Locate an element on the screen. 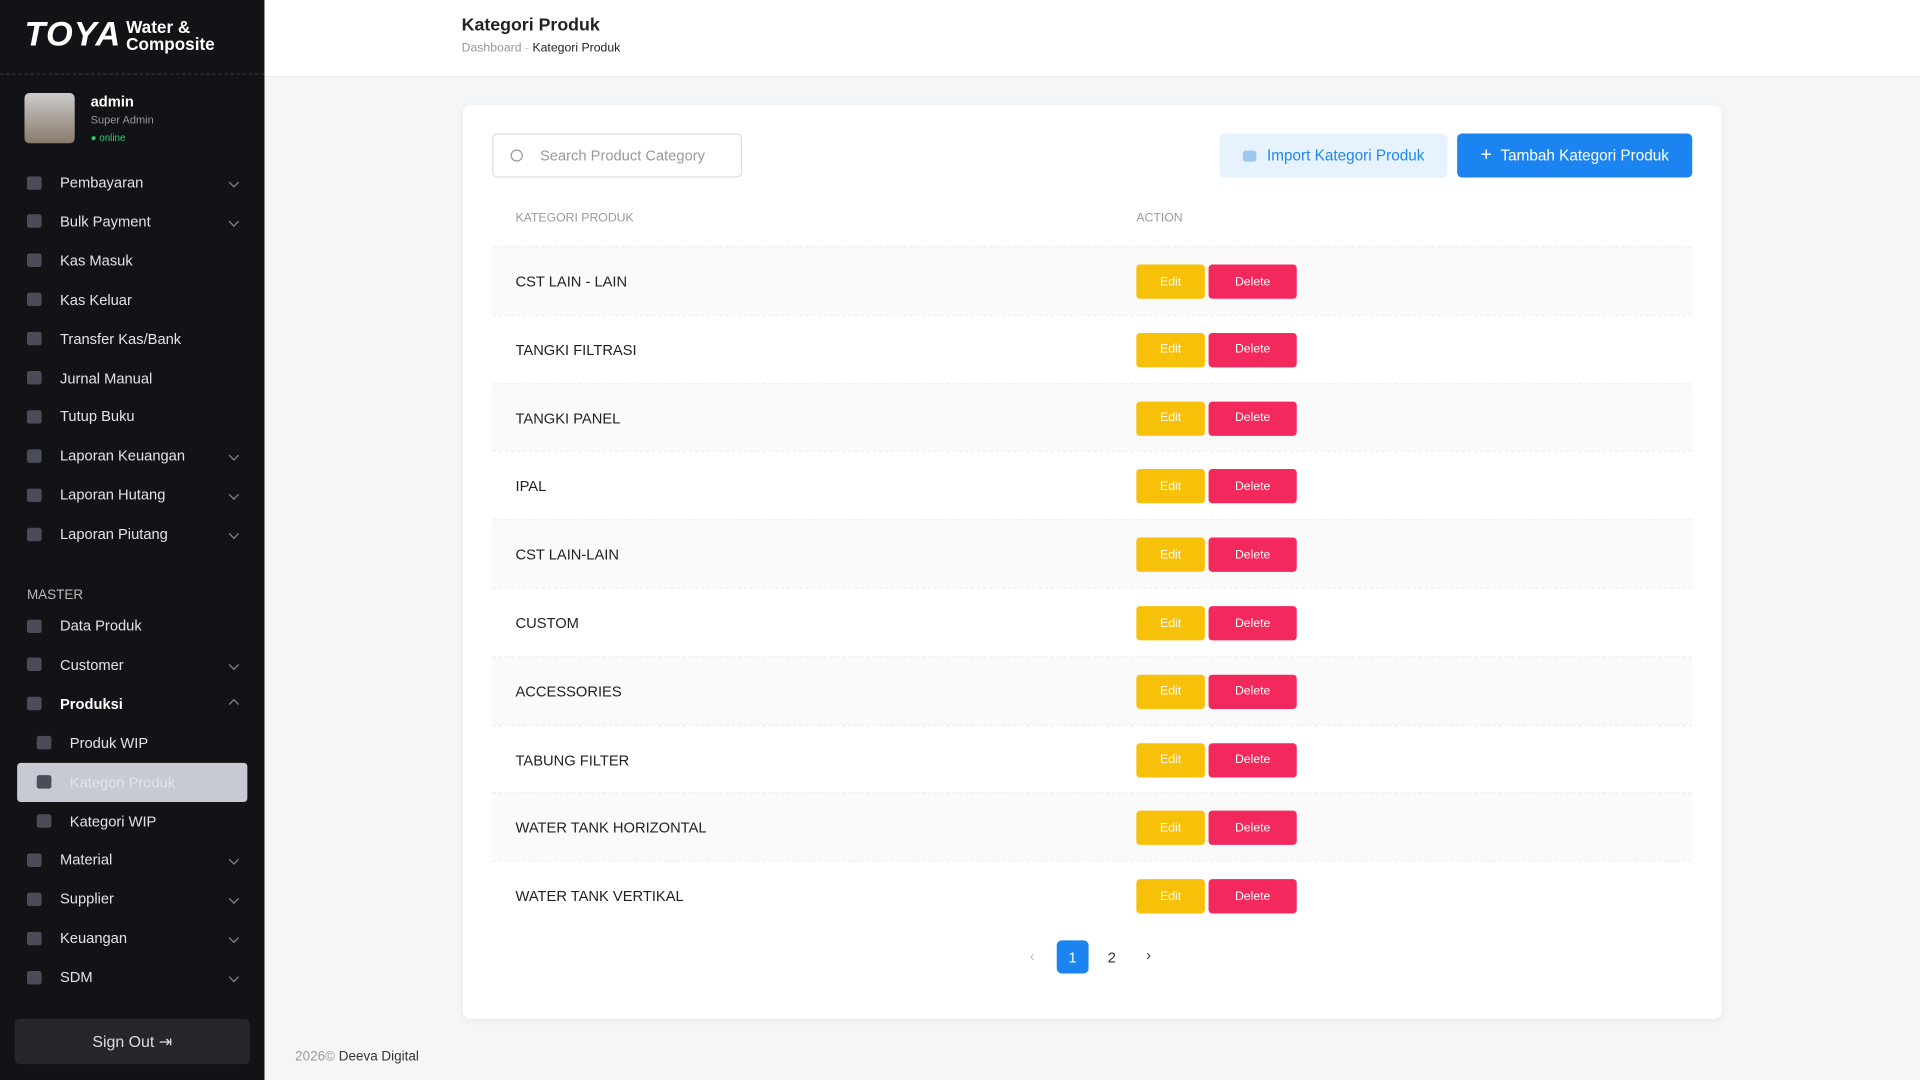 Image resolution: width=1920 pixels, height=1080 pixels. menu-item: Transfer Kas/Bank is located at coordinates (132, 339).